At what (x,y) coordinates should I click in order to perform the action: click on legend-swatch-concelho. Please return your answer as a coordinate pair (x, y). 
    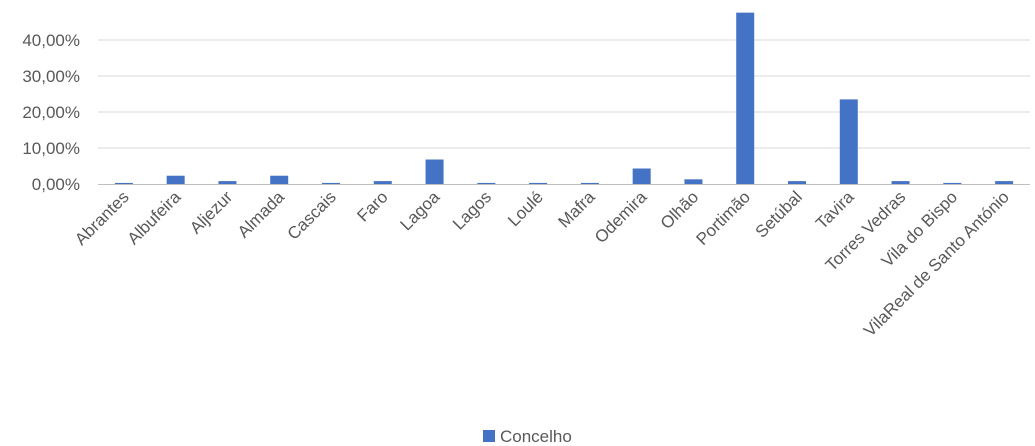
    Looking at the image, I should click on (489, 436).